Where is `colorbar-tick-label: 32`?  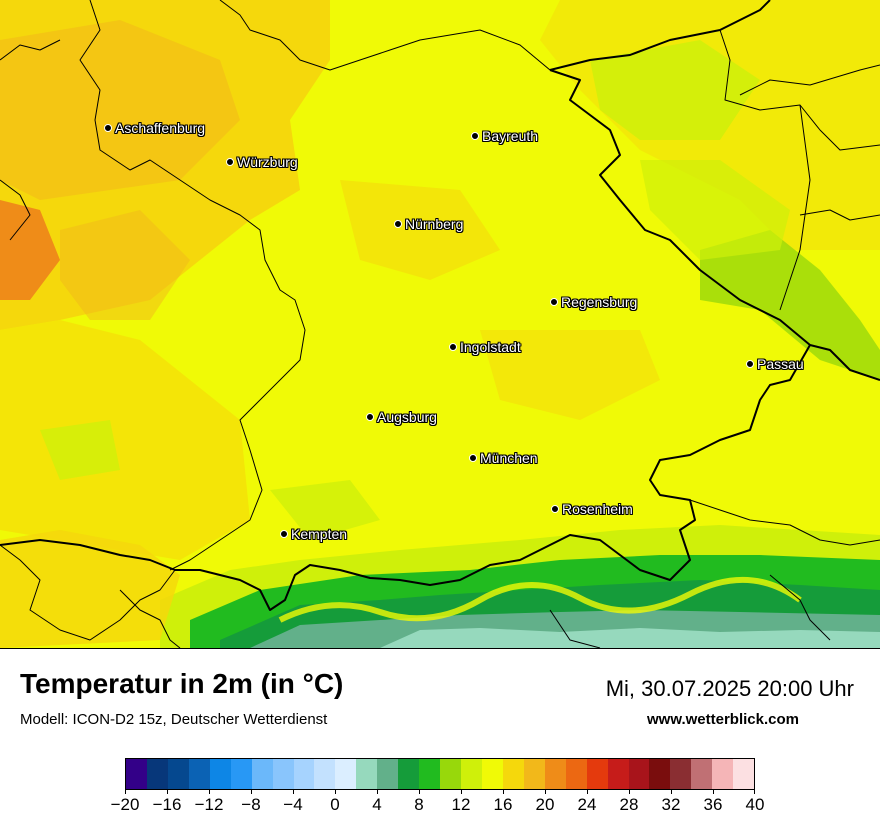
colorbar-tick-label: 32 is located at coordinates (671, 804).